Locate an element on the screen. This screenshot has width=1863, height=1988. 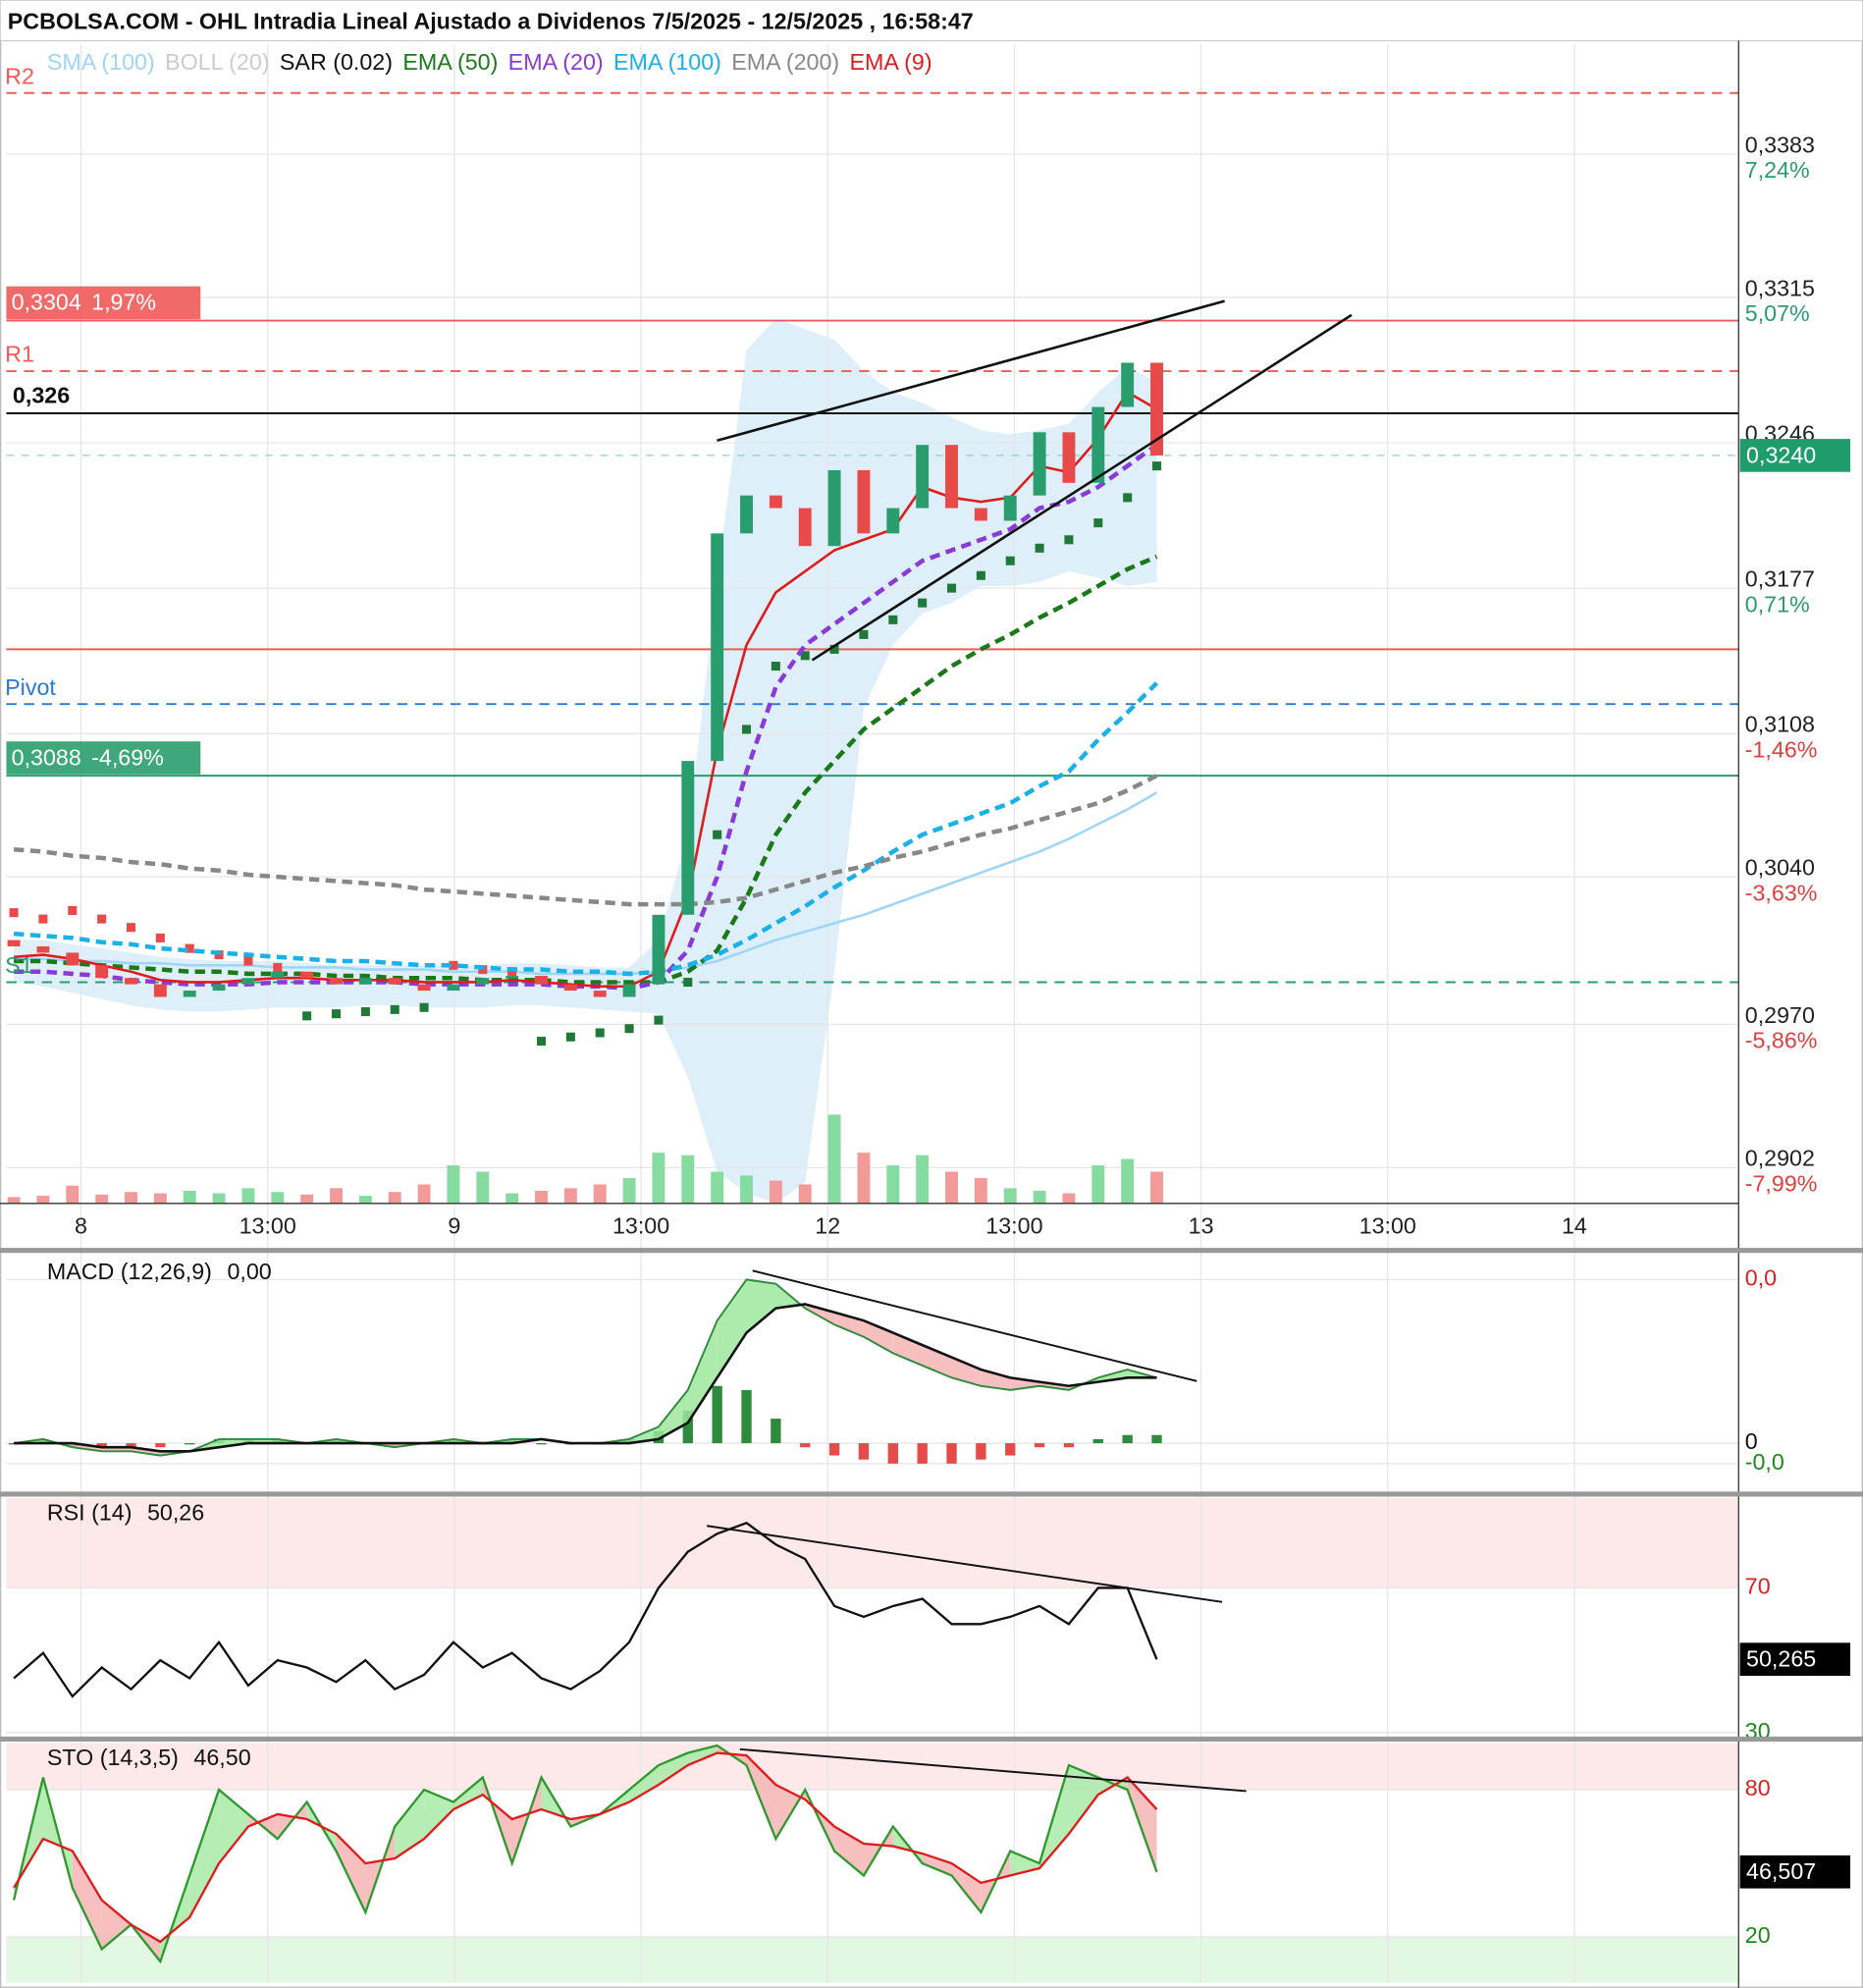
x-tick-label: 9 is located at coordinates (454, 1226).